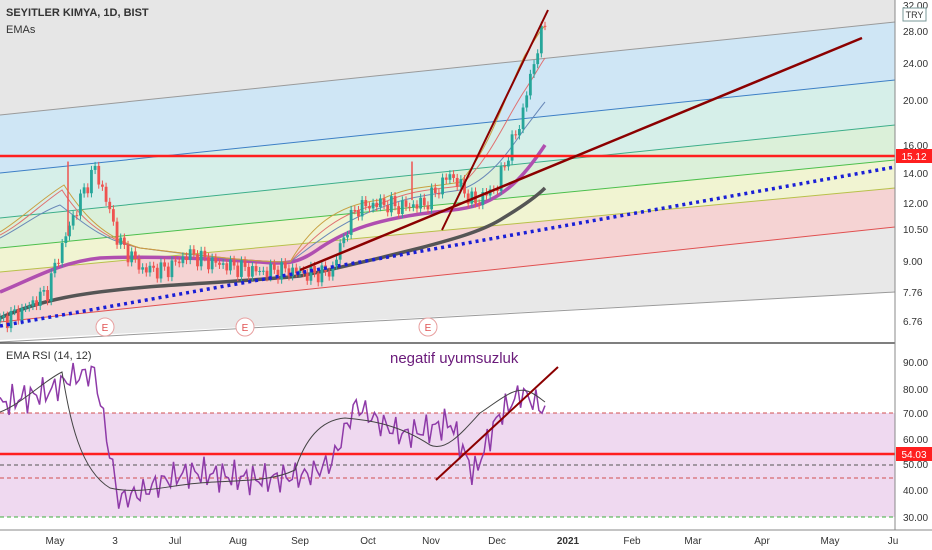 Image resolution: width=932 pixels, height=550 pixels. I want to click on time-tick-label: Apr, so click(762, 541).